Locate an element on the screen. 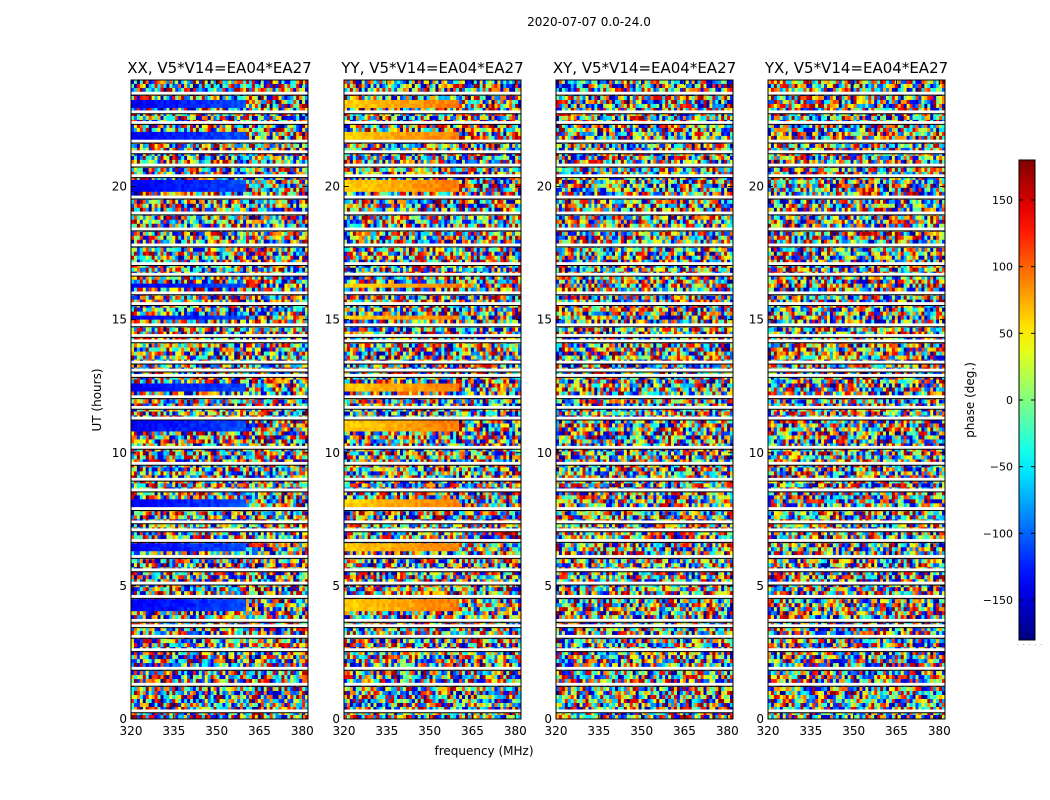 This screenshot has height=800, width=1050. y-axis-label: UT (hours) is located at coordinates (97, 399).